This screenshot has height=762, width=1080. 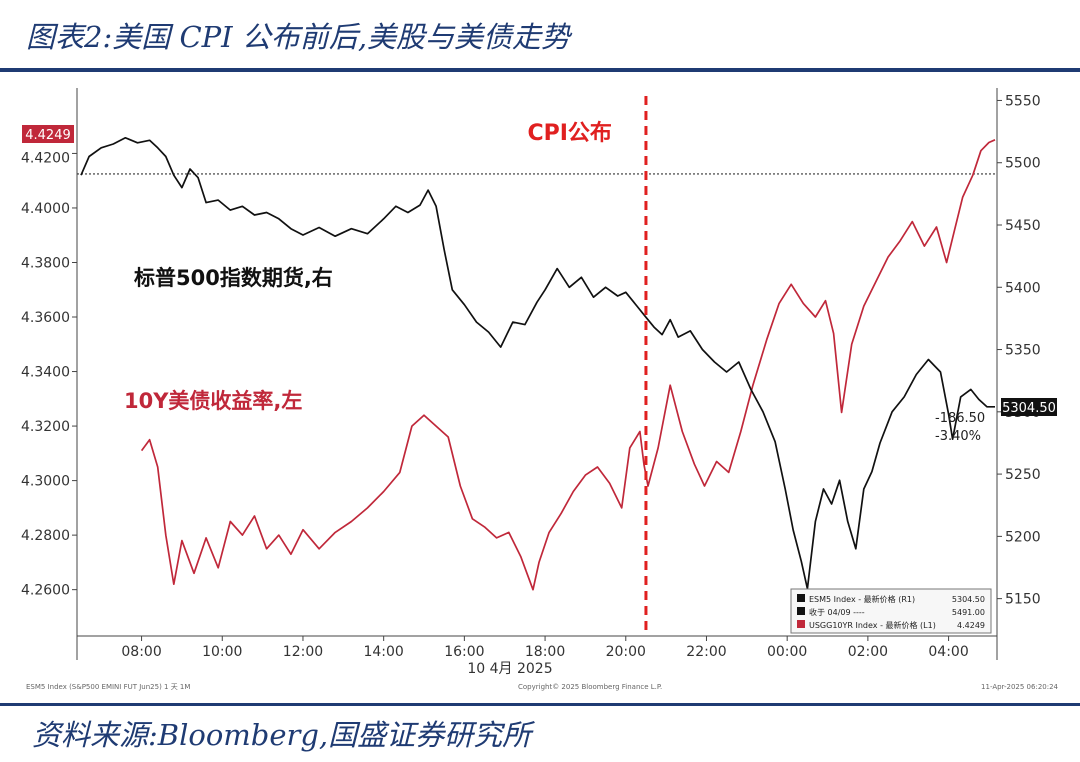 What do you see at coordinates (569, 133) in the screenshot?
I see `cpi-event-label: CPI公布` at bounding box center [569, 133].